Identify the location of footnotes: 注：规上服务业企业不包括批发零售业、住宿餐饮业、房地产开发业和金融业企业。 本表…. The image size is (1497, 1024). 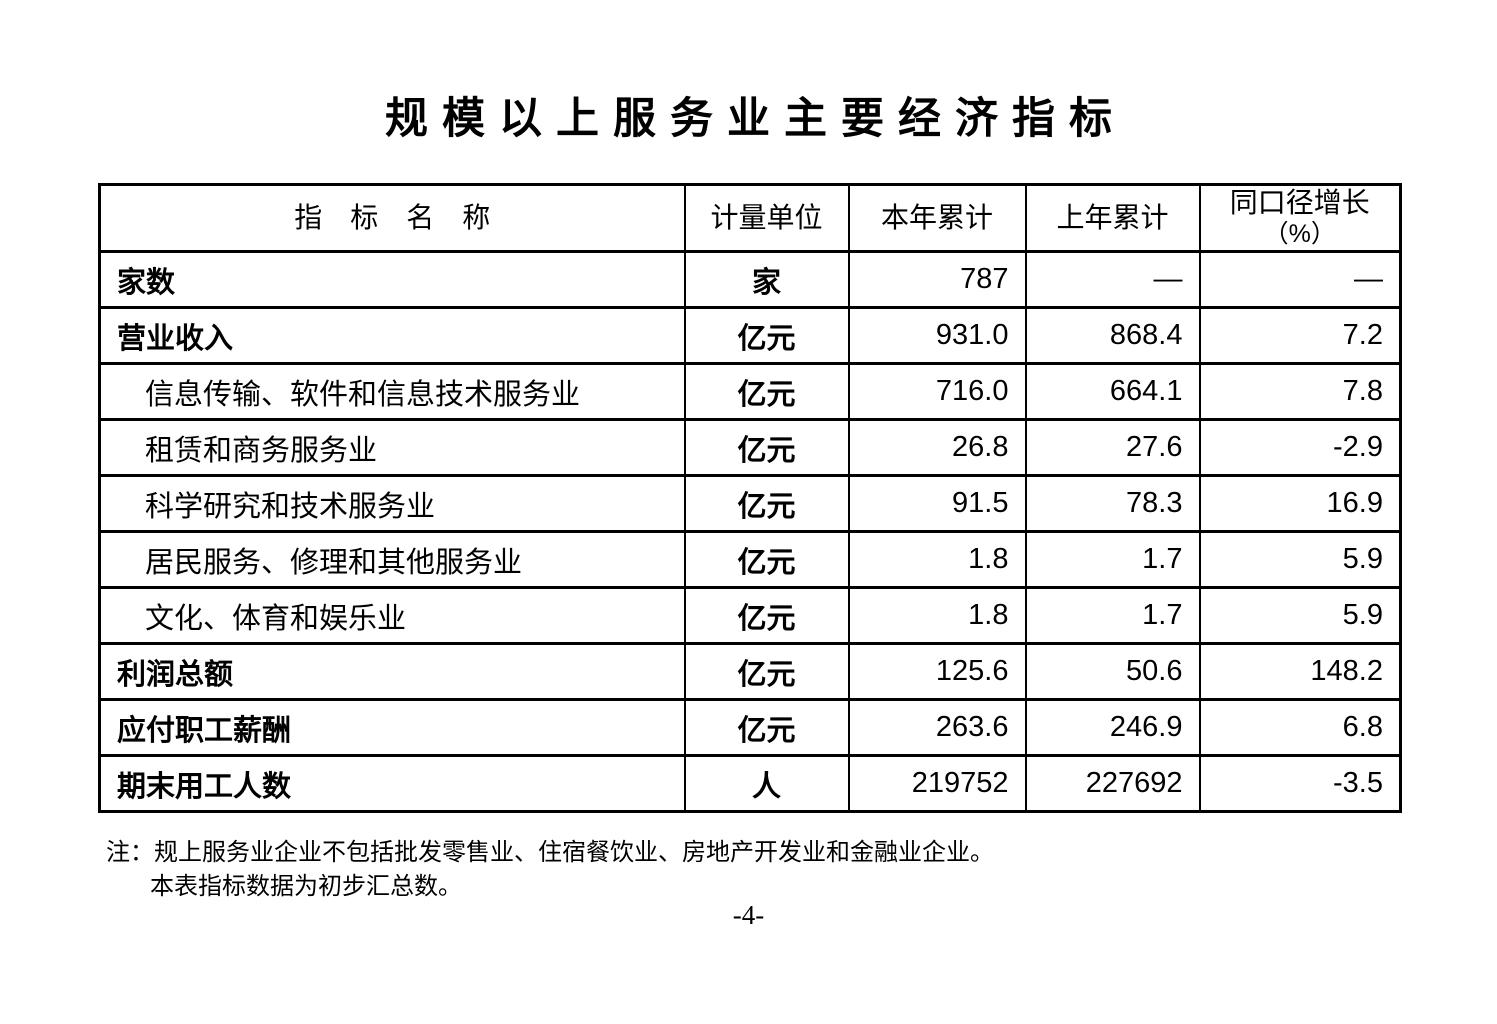
(550, 870).